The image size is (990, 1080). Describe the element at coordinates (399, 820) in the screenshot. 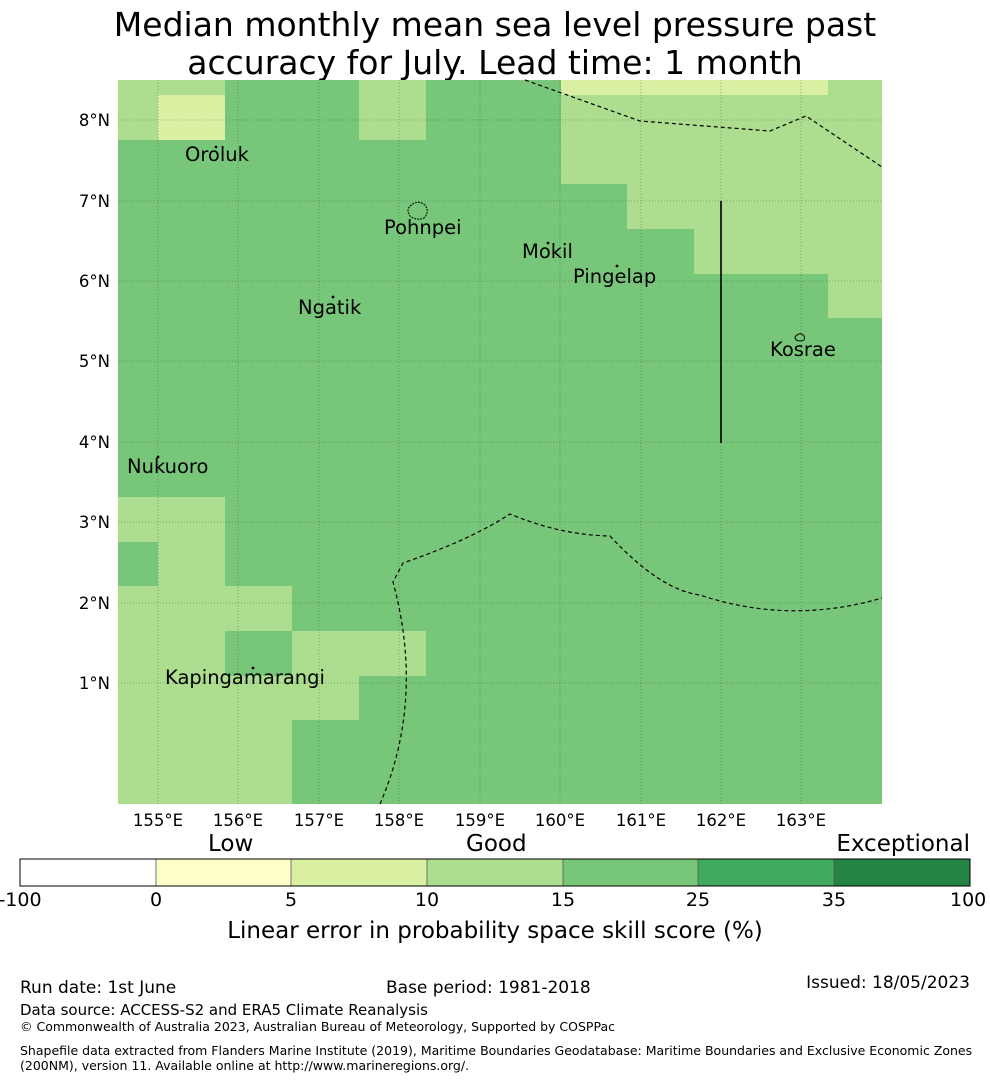

I see `lon-tick-label: 158°E` at that location.